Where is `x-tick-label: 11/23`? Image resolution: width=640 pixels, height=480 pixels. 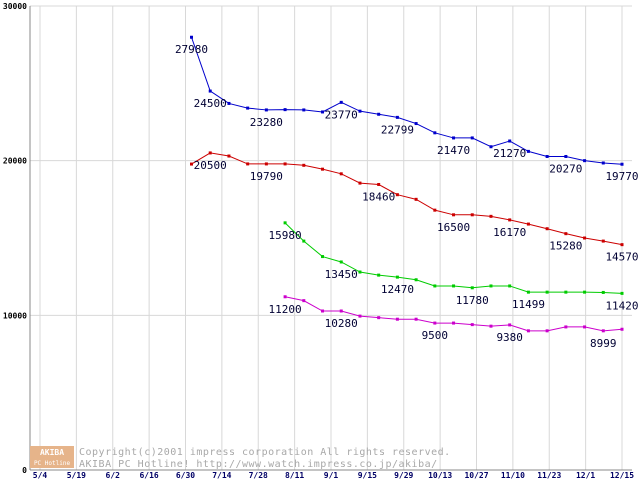 x-tick-label: 11/23 is located at coordinates (549, 475).